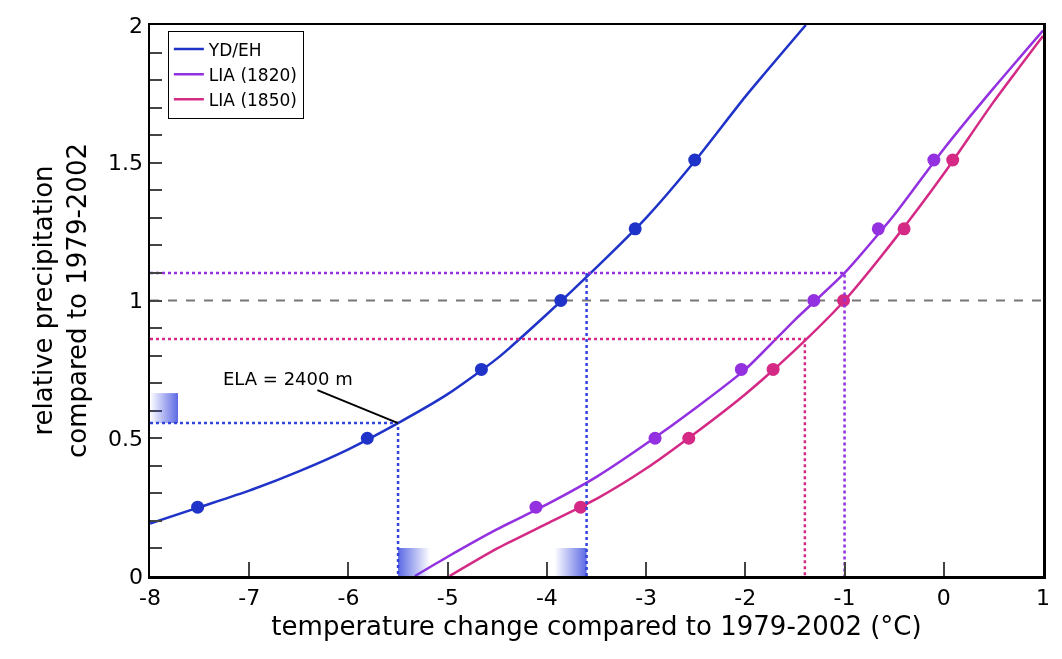  Describe the element at coordinates (60, 300) in the screenshot. I see `y-axis-title: relative precipitation compared to 1979-2002` at that location.